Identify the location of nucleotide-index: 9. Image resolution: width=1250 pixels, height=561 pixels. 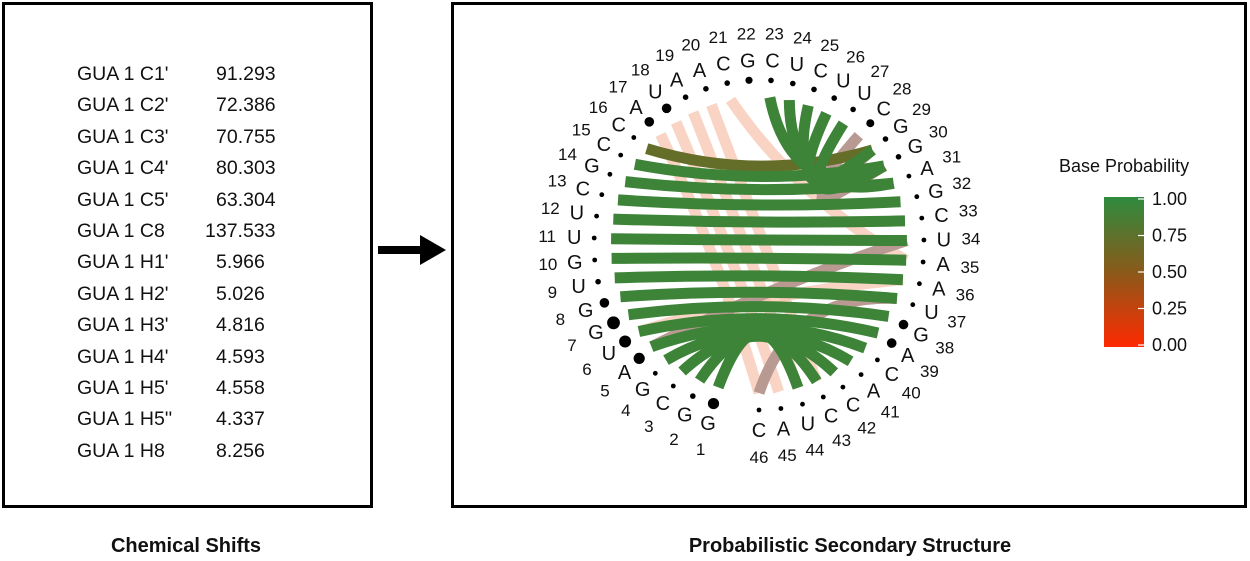
(552, 292).